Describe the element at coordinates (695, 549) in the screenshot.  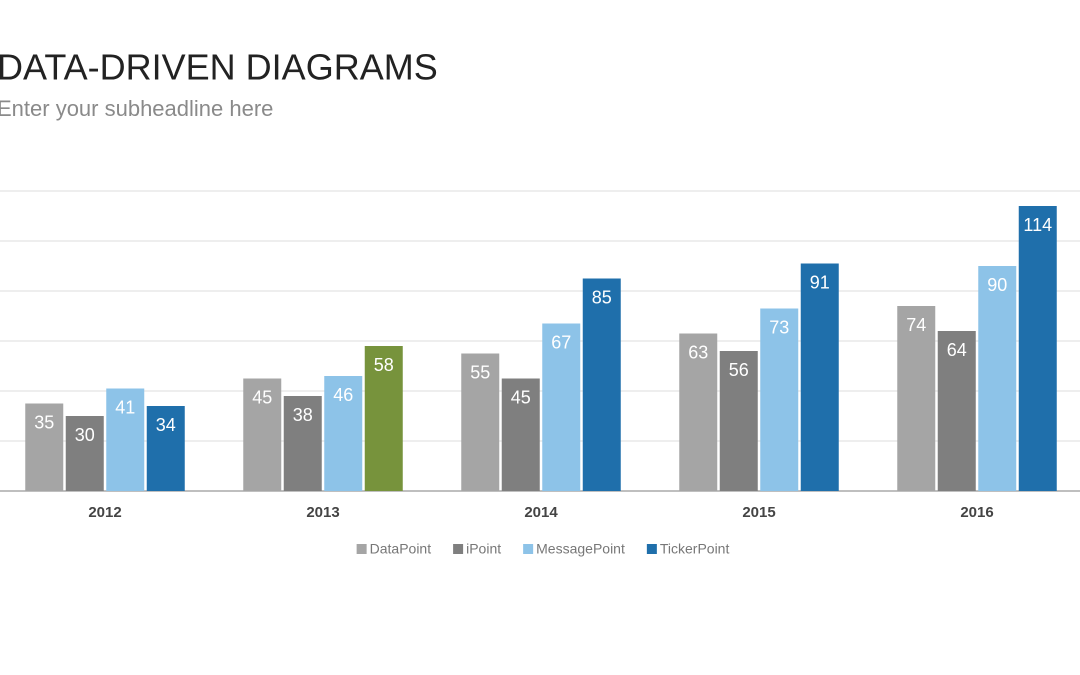
I see `legend-label: TickerPoint` at that location.